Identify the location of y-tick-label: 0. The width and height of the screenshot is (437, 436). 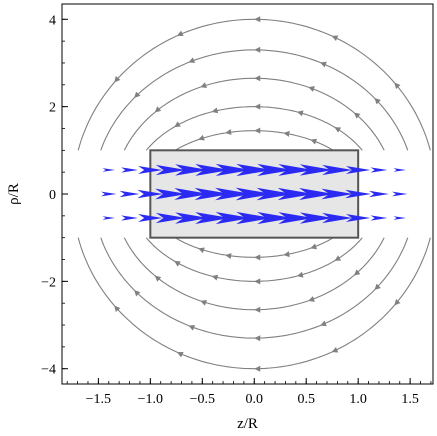
(52, 195).